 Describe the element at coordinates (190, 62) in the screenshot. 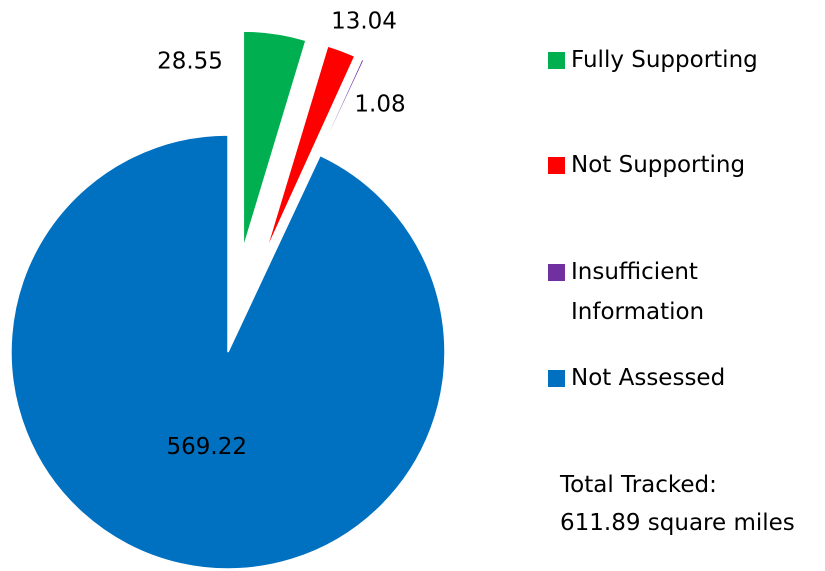

I see `data-label: 28.55` at that location.